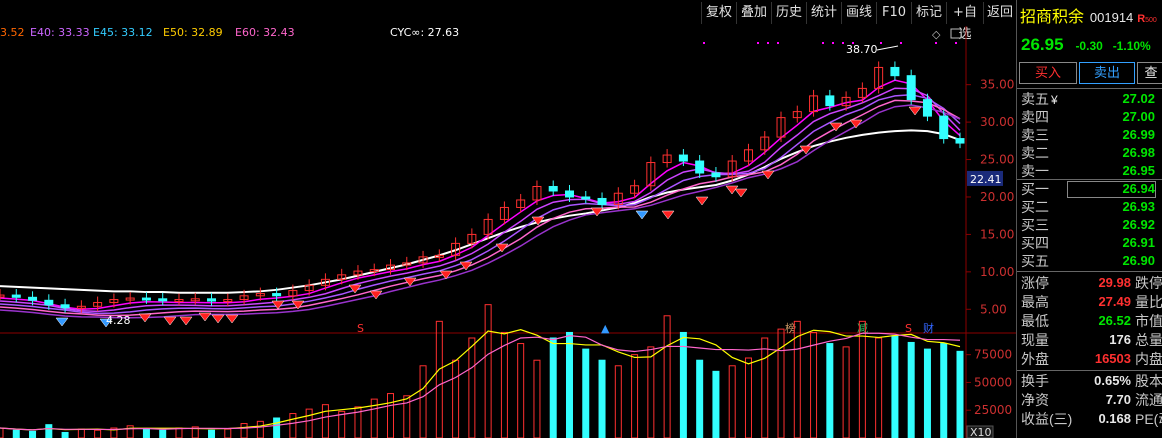 The height and width of the screenshot is (438, 1162). I want to click on ma-legend-item: 3.52, so click(12, 32).